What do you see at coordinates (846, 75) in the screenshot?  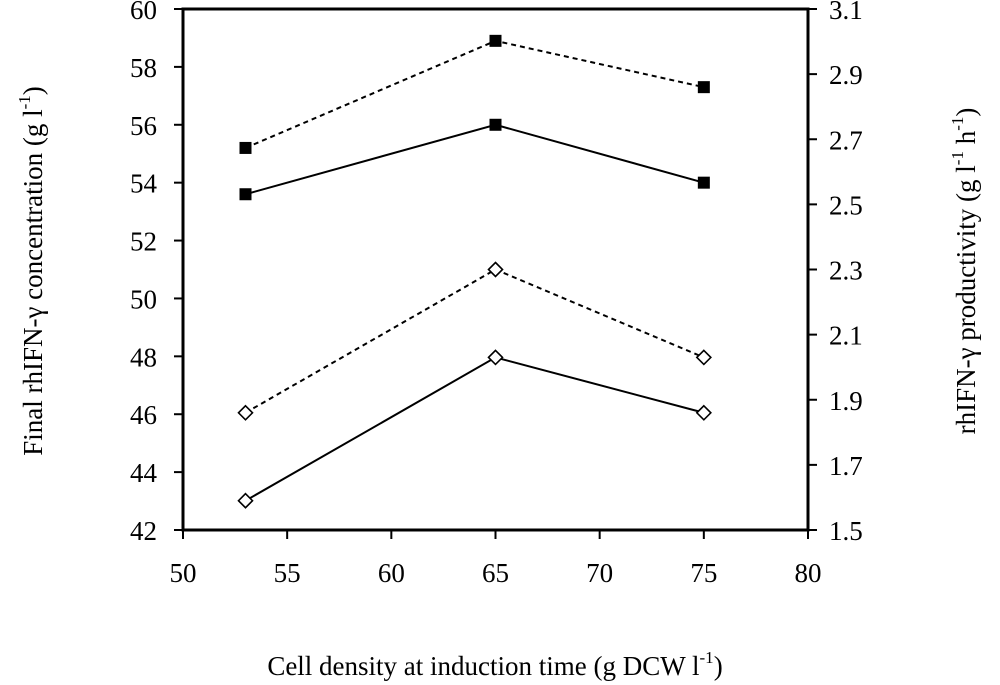 I see `y-right-tick-label: 2.9` at bounding box center [846, 75].